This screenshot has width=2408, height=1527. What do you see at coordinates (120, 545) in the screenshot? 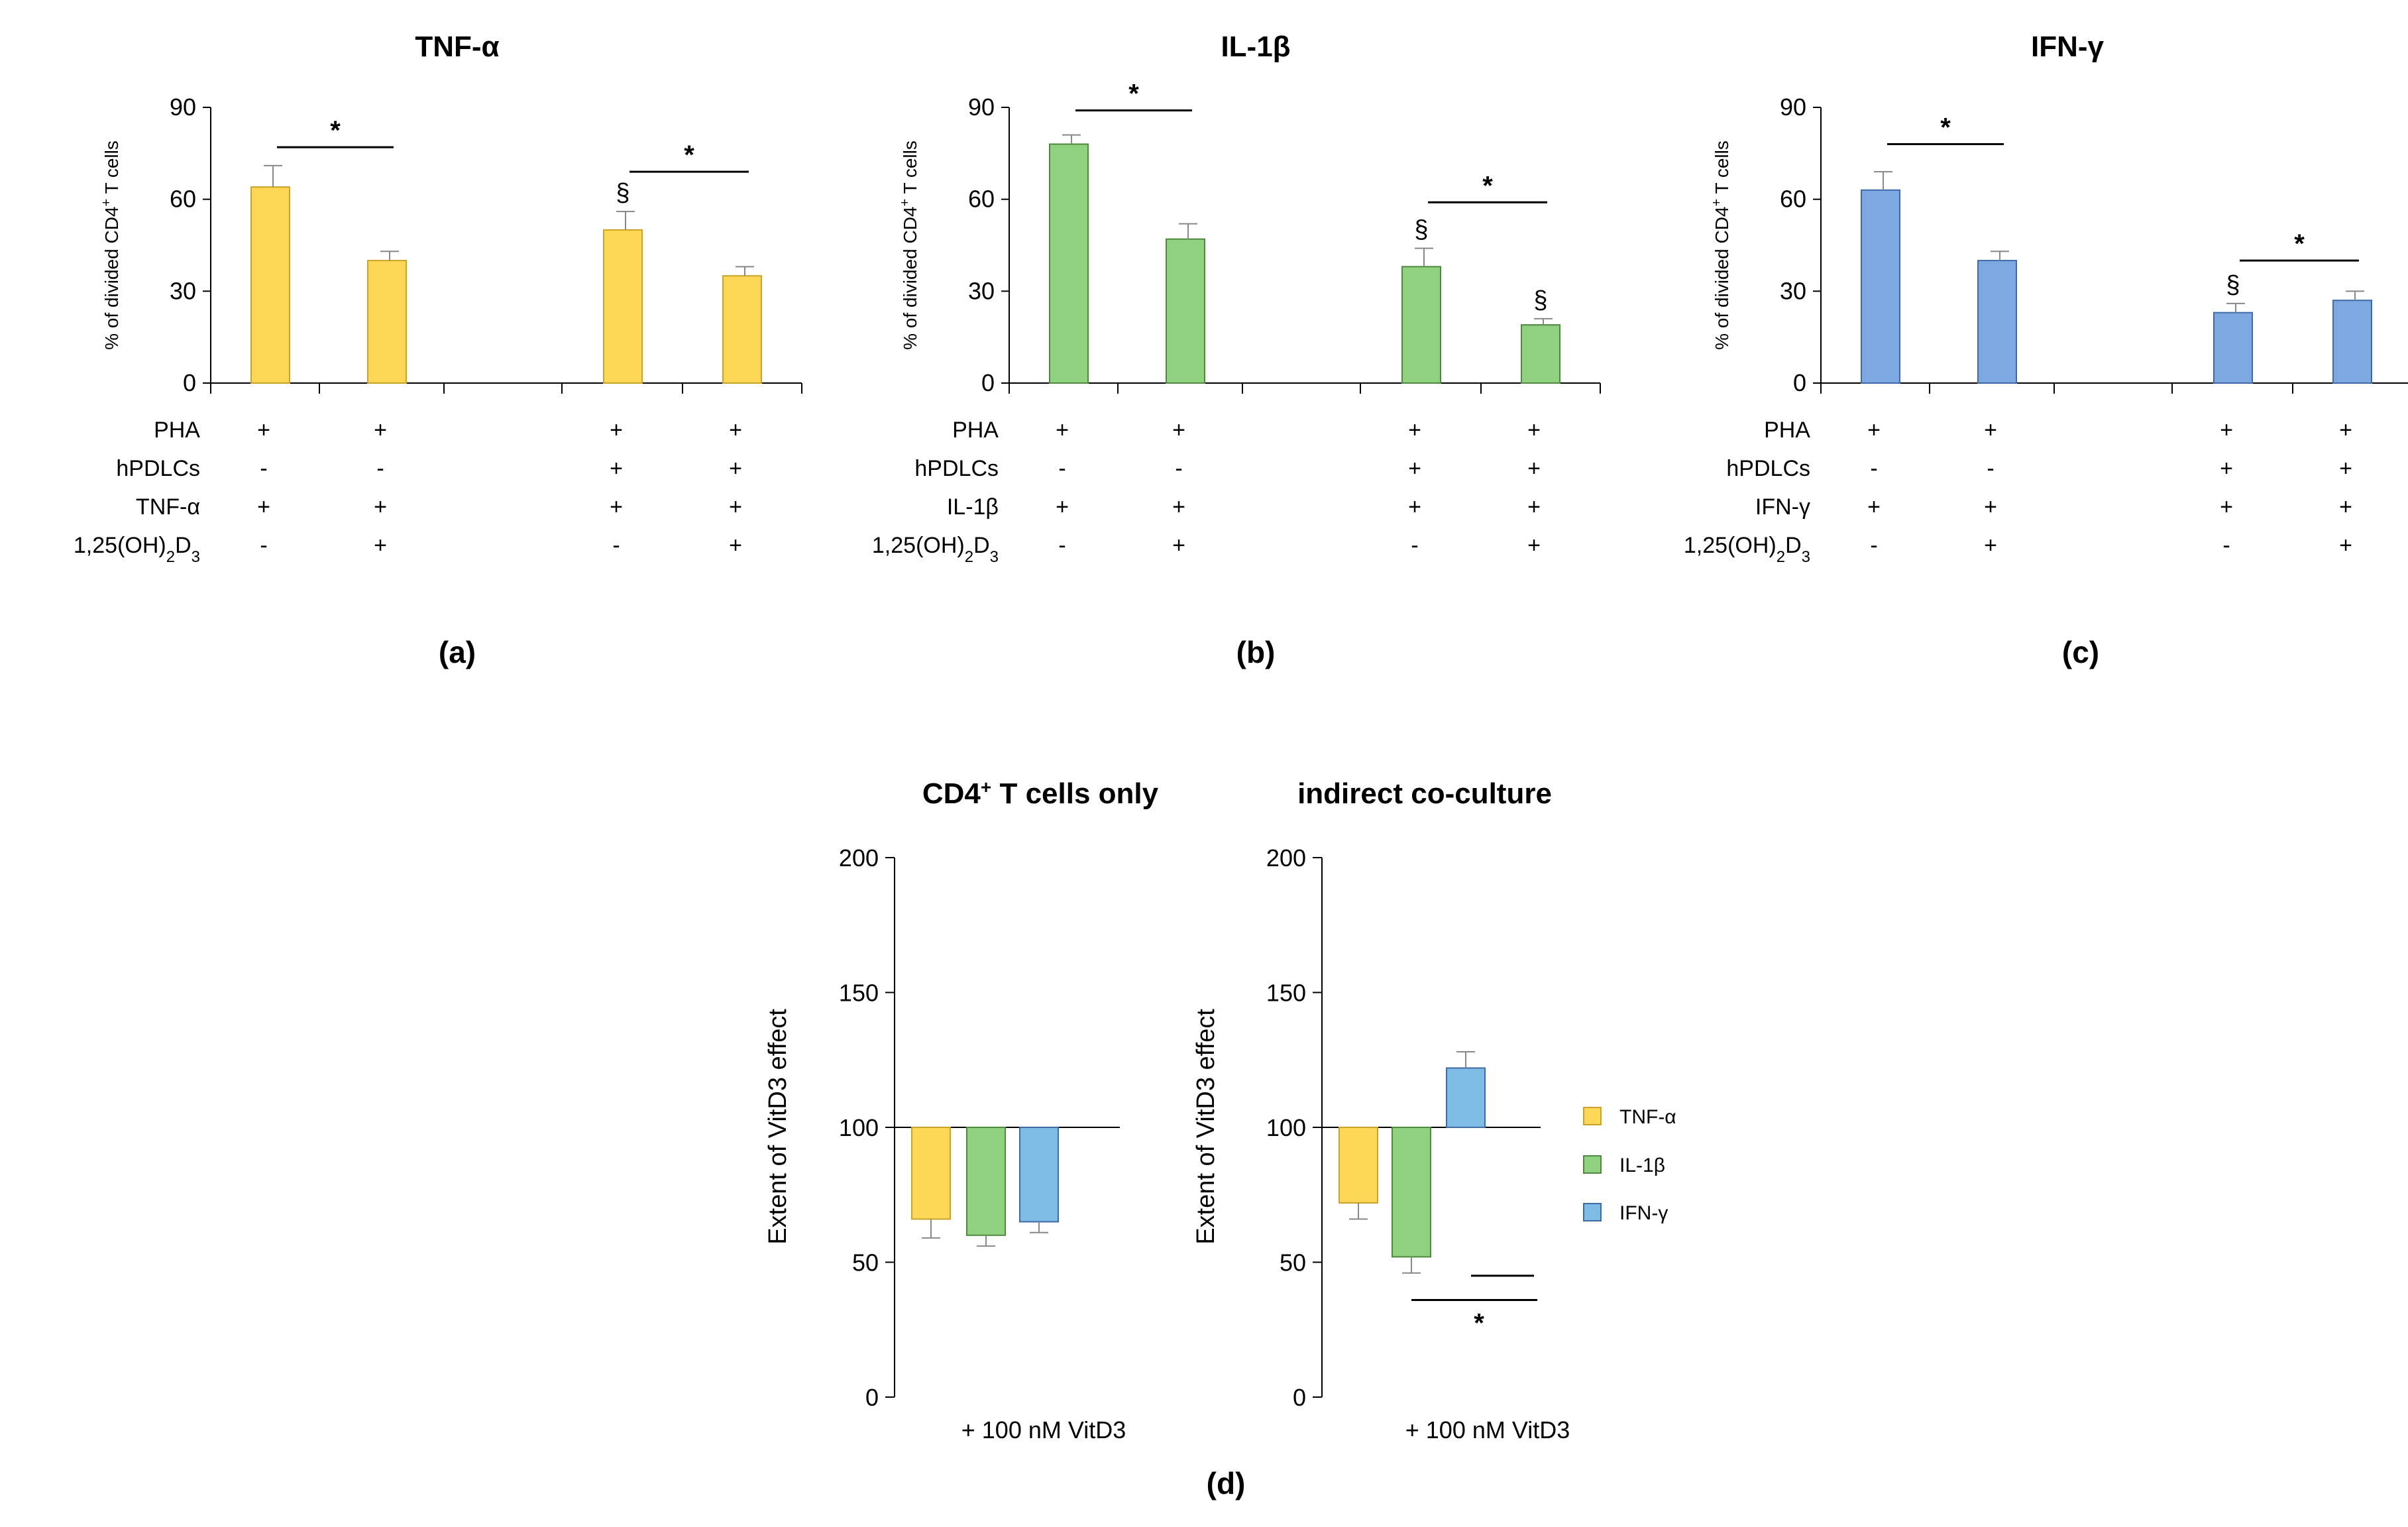
I see `row-label-vitd-part: 1,25(OH)` at bounding box center [120, 545].